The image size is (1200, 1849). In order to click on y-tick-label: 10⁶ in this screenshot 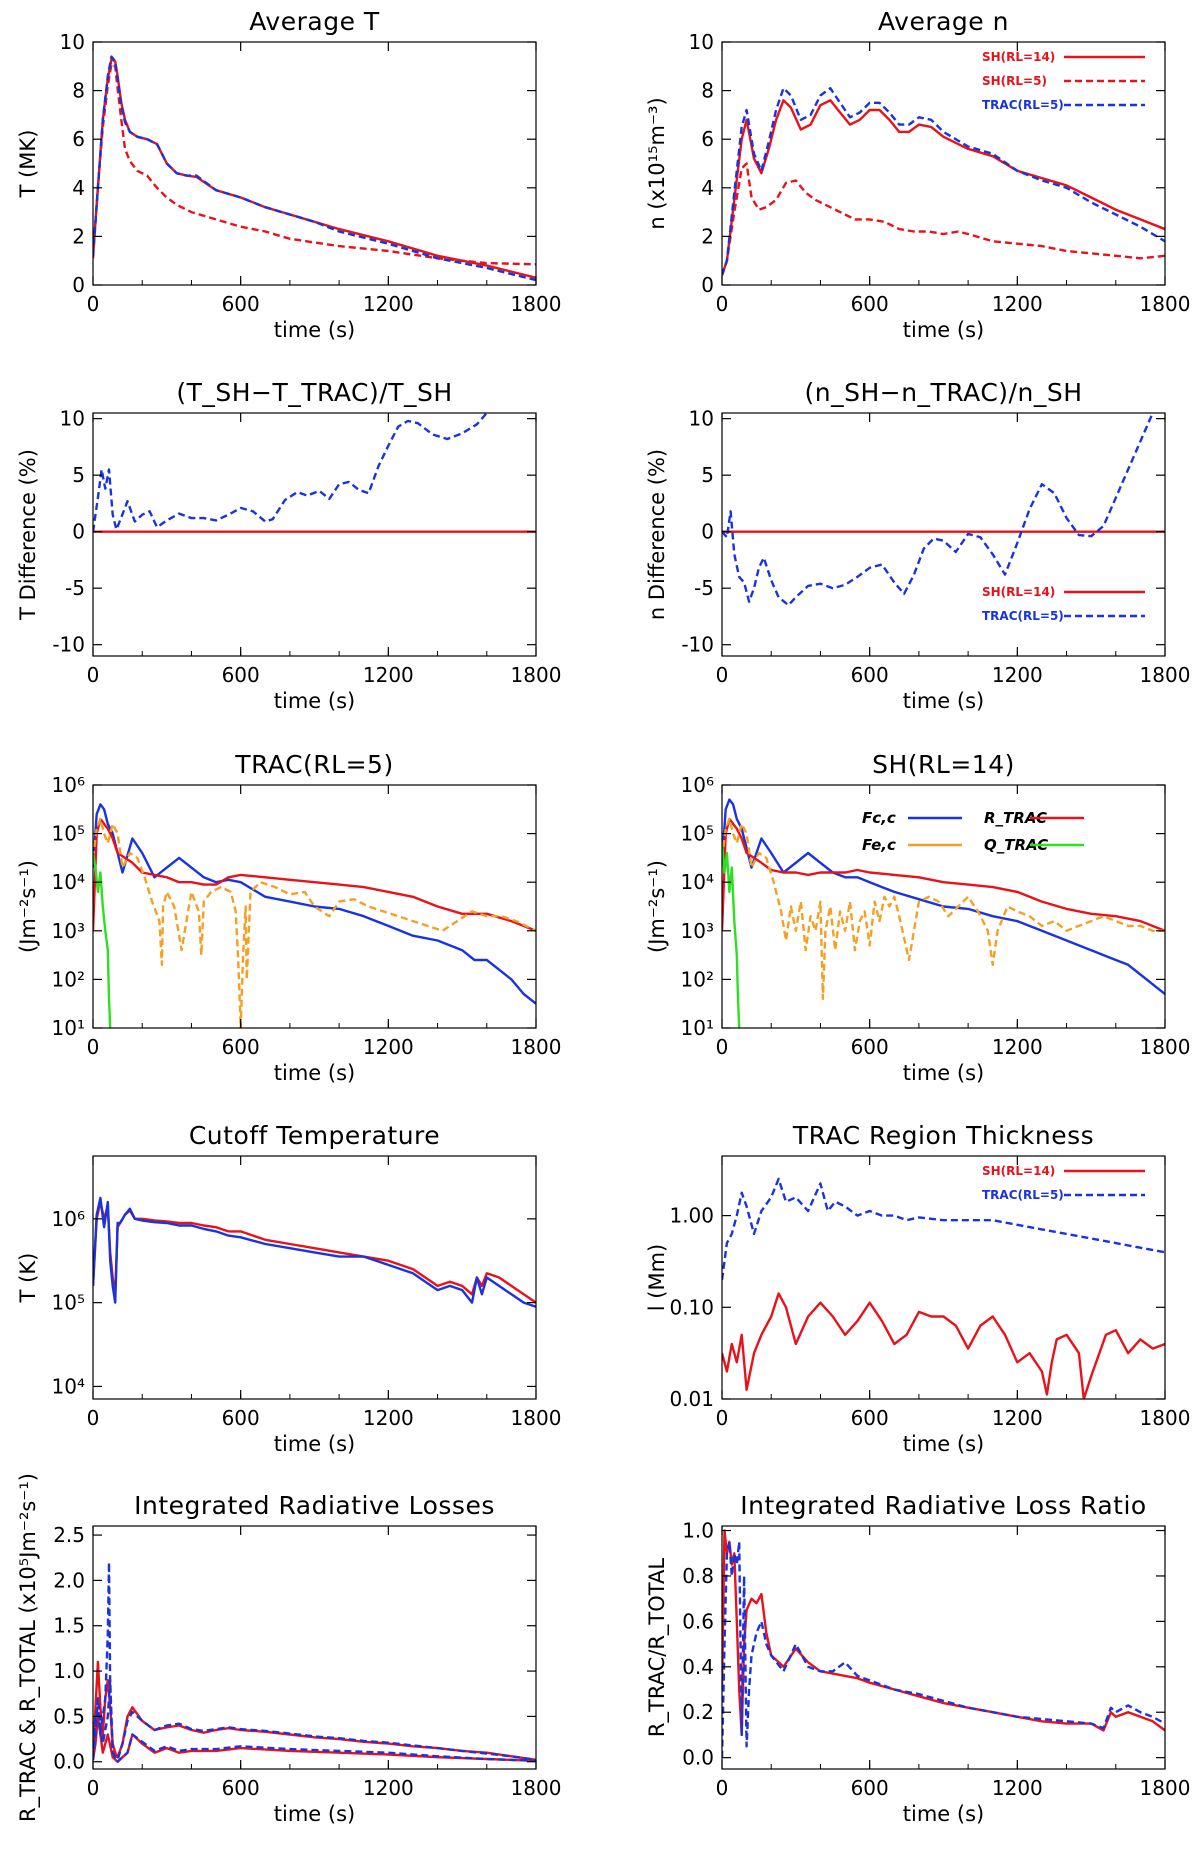, I will do `click(68, 1219)`.